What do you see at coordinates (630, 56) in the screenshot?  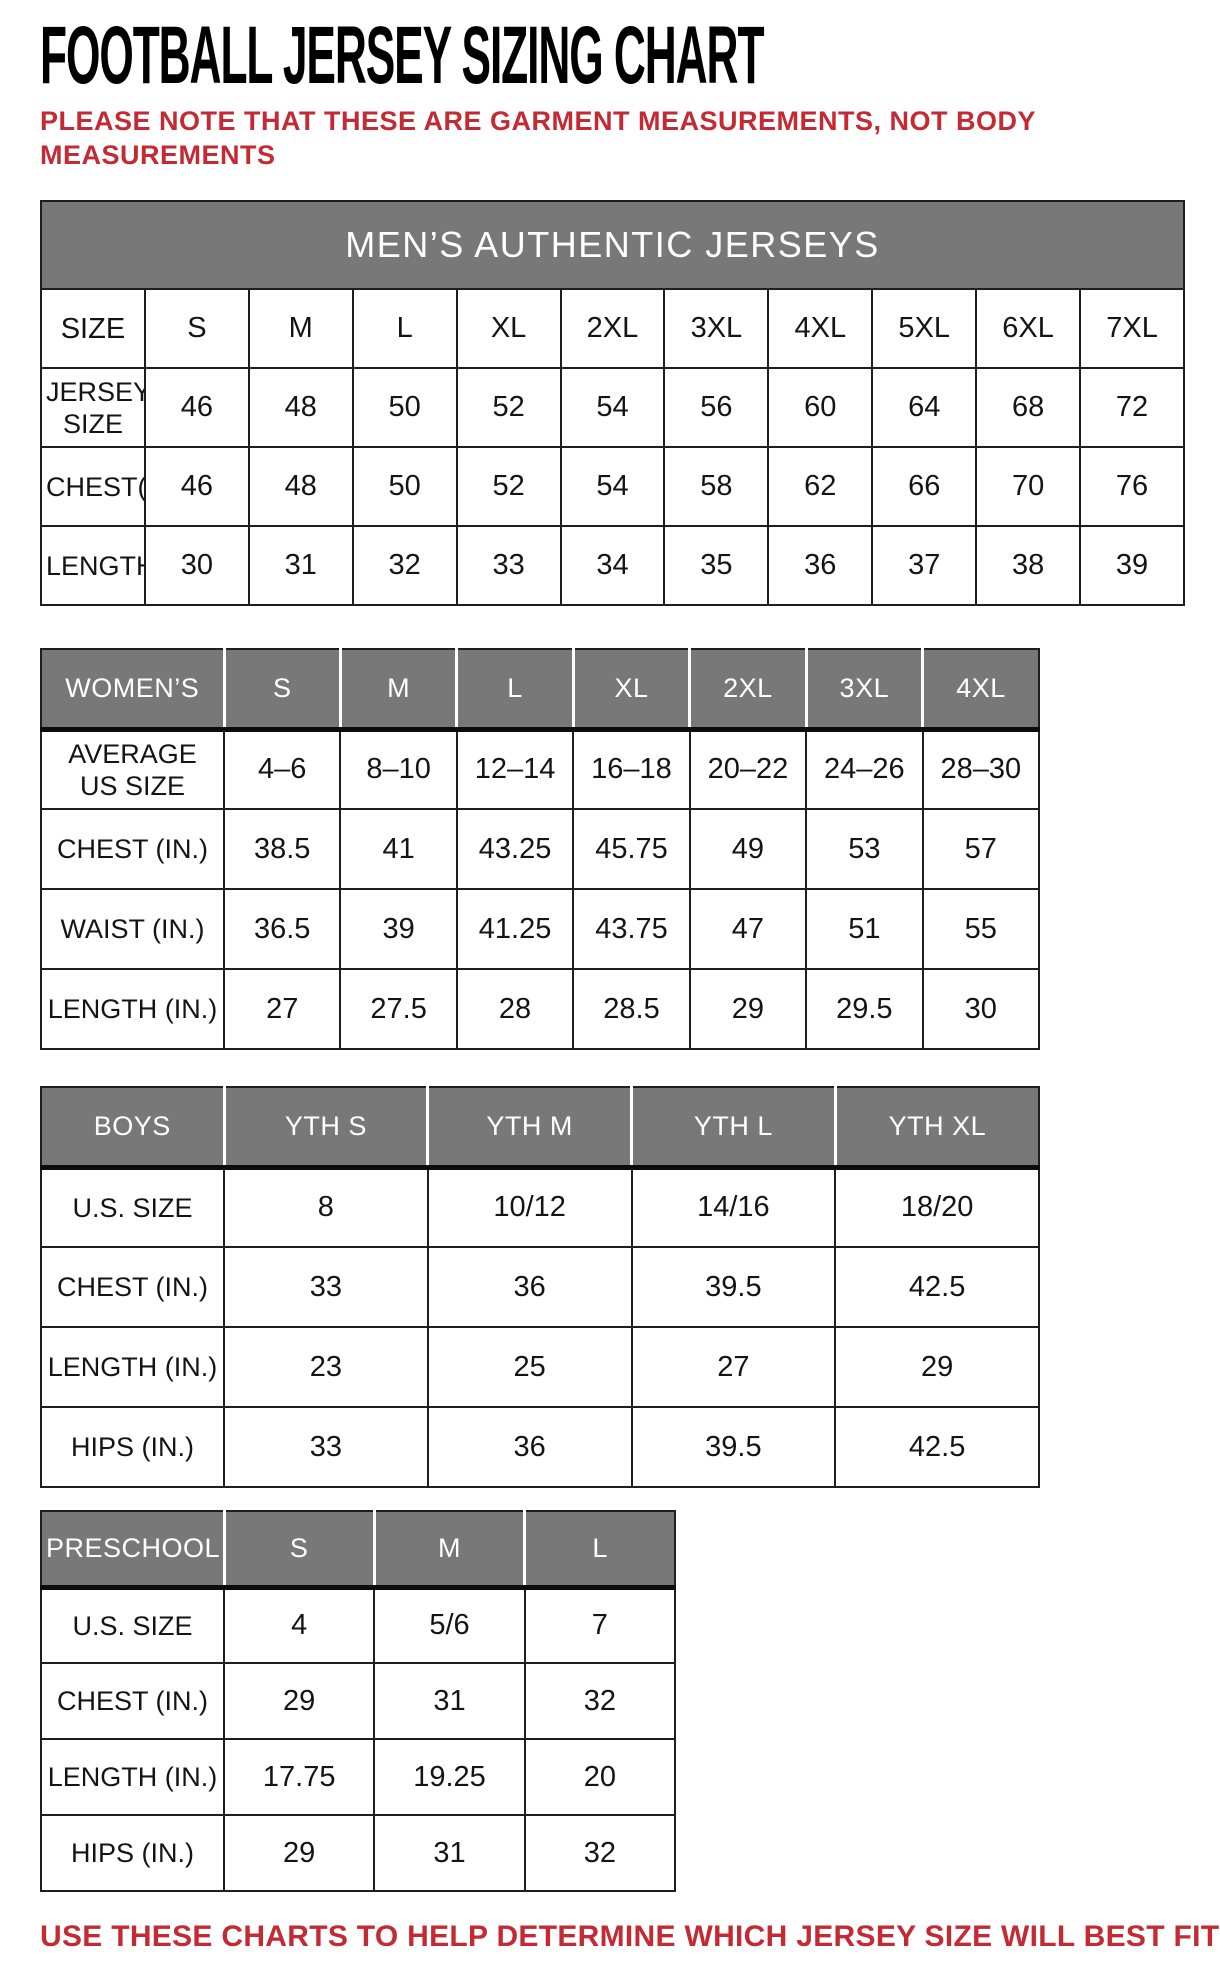 I see `page-title: FOOTBALL JERSEY SIZING CHART` at bounding box center [630, 56].